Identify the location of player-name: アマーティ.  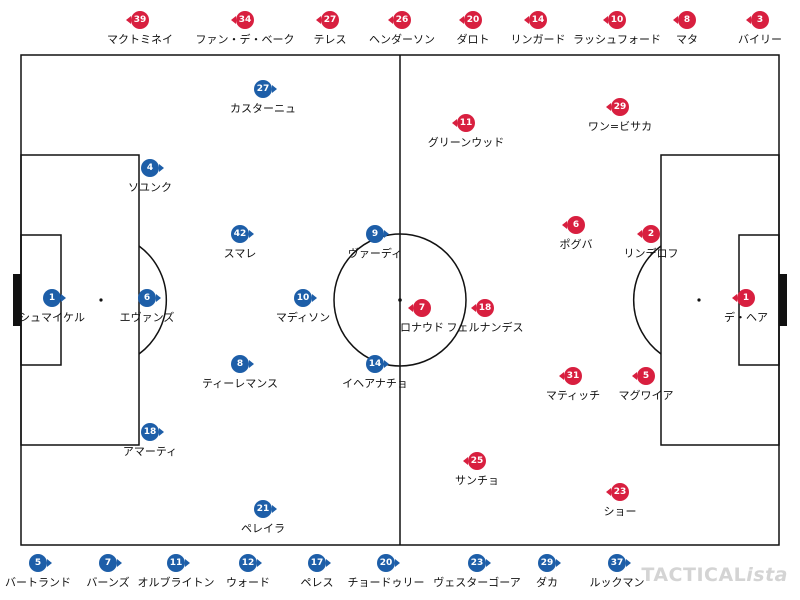
(150, 451).